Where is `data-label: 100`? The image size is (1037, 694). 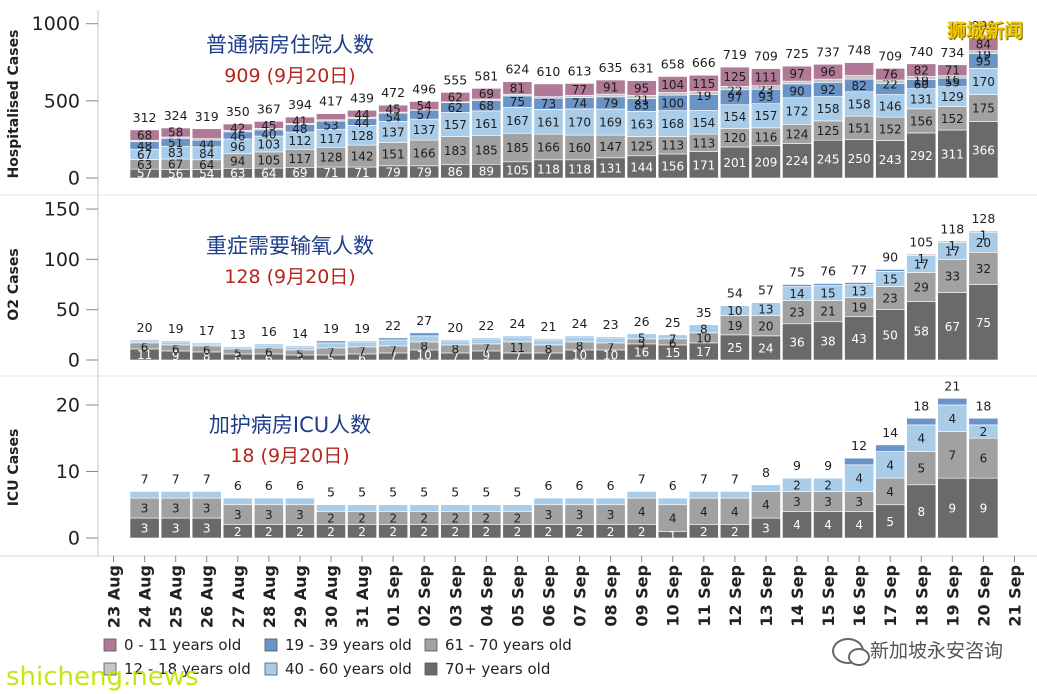
data-label: 100 is located at coordinates (672, 103).